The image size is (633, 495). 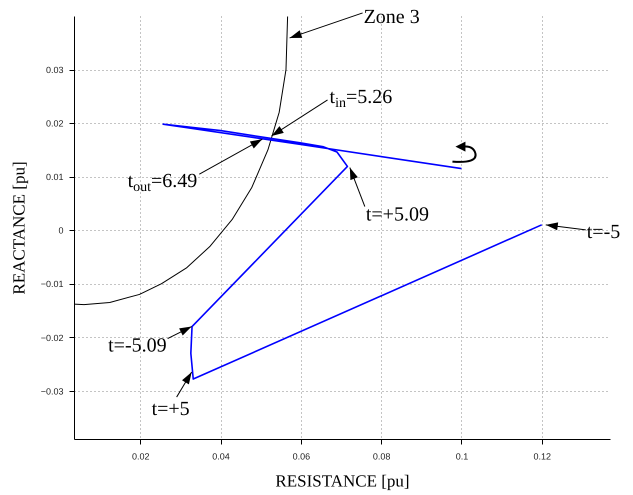 What do you see at coordinates (603, 231) in the screenshot?
I see `annotation: t=-5` at bounding box center [603, 231].